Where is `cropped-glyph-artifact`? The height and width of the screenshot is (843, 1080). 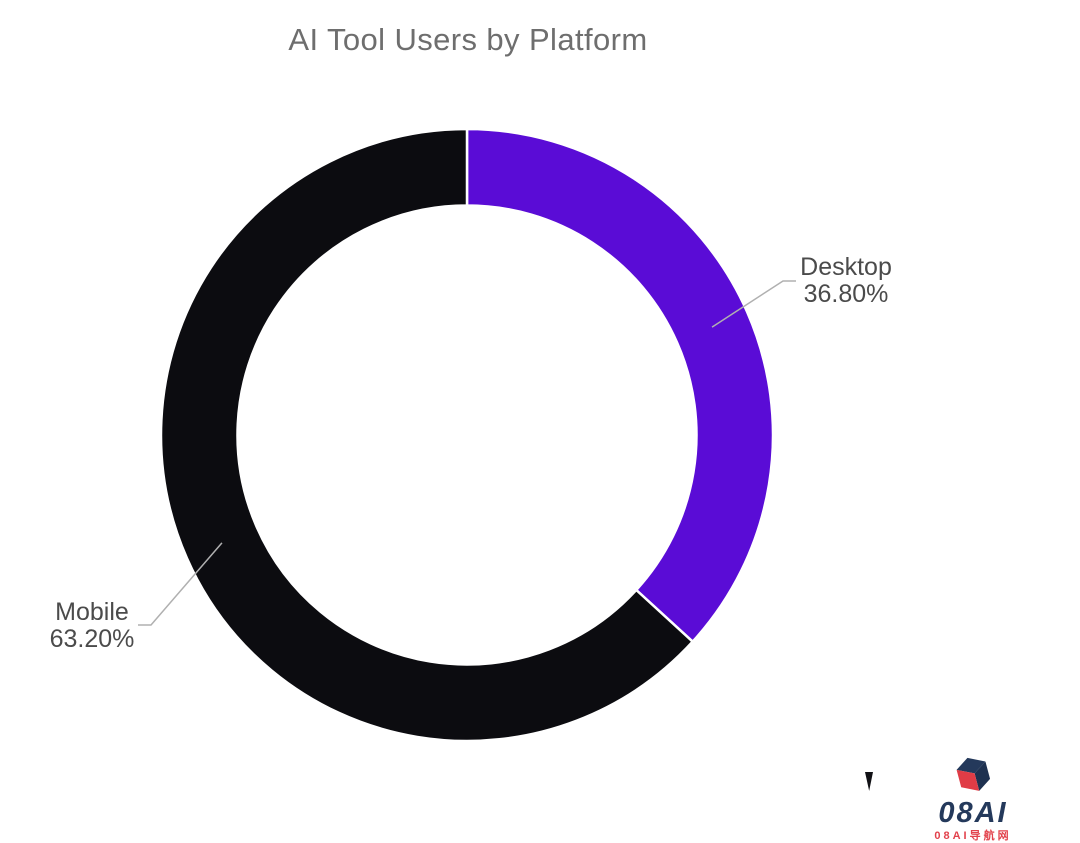 cropped-glyph-artifact is located at coordinates (869, 781).